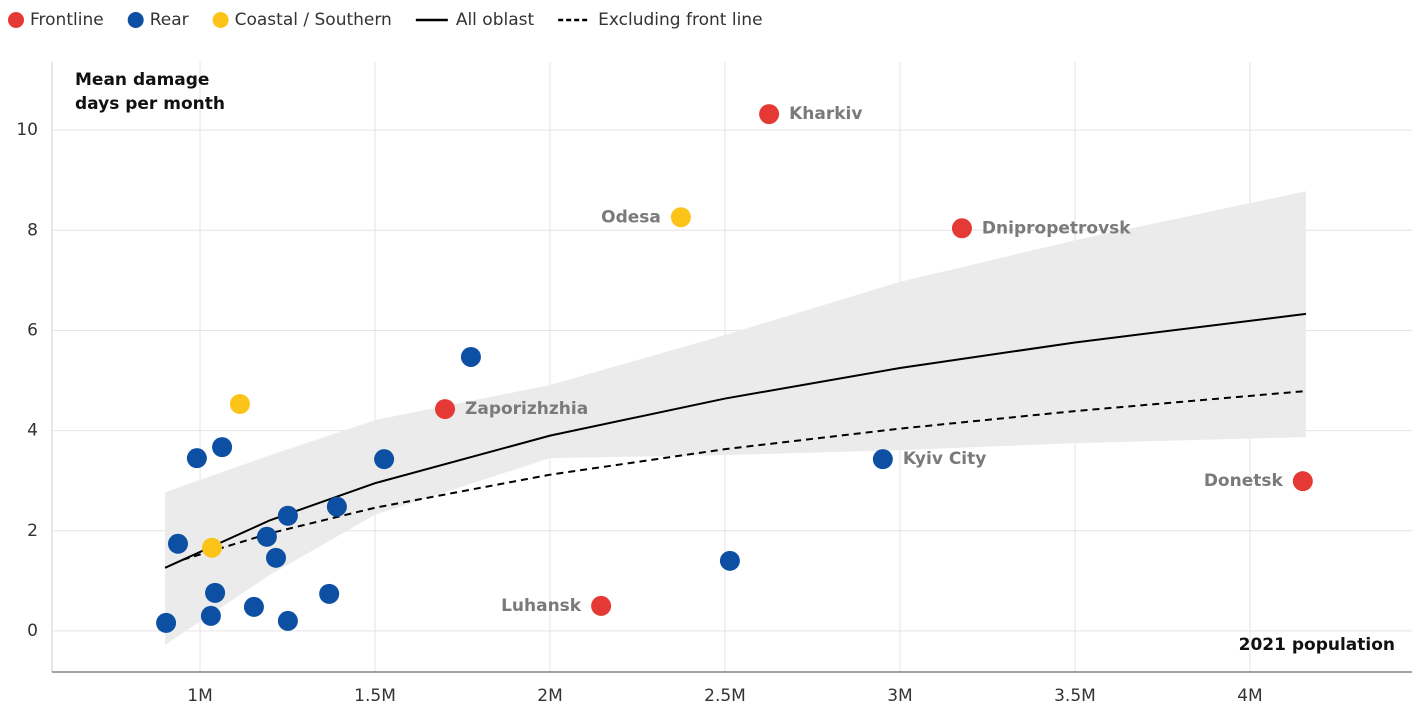  What do you see at coordinates (375, 696) in the screenshot?
I see `x-tick-label: 1.5M` at bounding box center [375, 696].